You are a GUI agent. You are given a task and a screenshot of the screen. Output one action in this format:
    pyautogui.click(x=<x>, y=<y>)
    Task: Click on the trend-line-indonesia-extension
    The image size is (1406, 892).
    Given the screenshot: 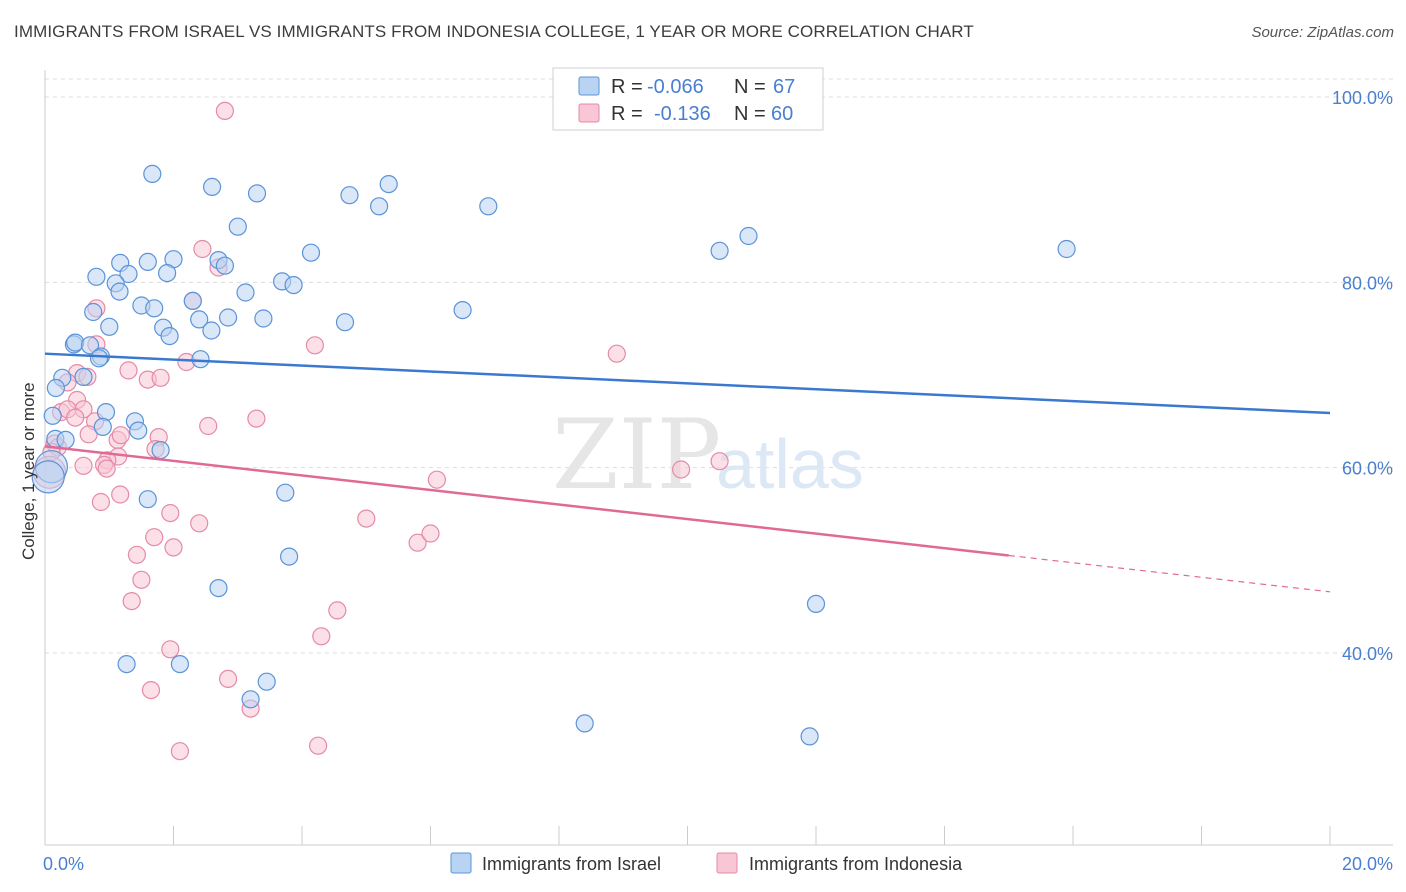 What is the action you would take?
    pyautogui.click(x=1169, y=573)
    